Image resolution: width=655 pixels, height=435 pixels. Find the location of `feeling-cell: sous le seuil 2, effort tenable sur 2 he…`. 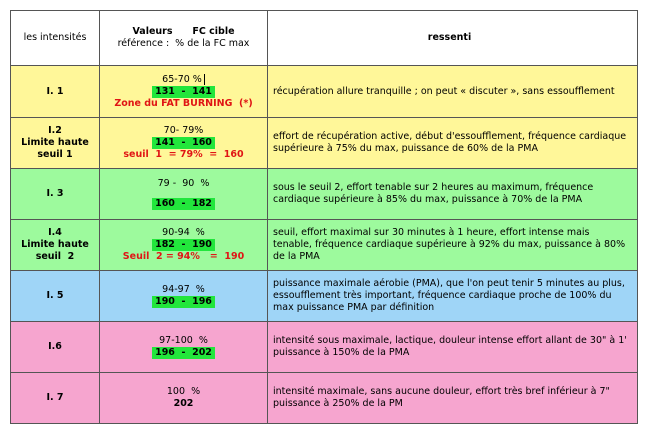

feeling-cell: sous le seuil 2, effort tenable sur 2 he… is located at coordinates (452, 194).